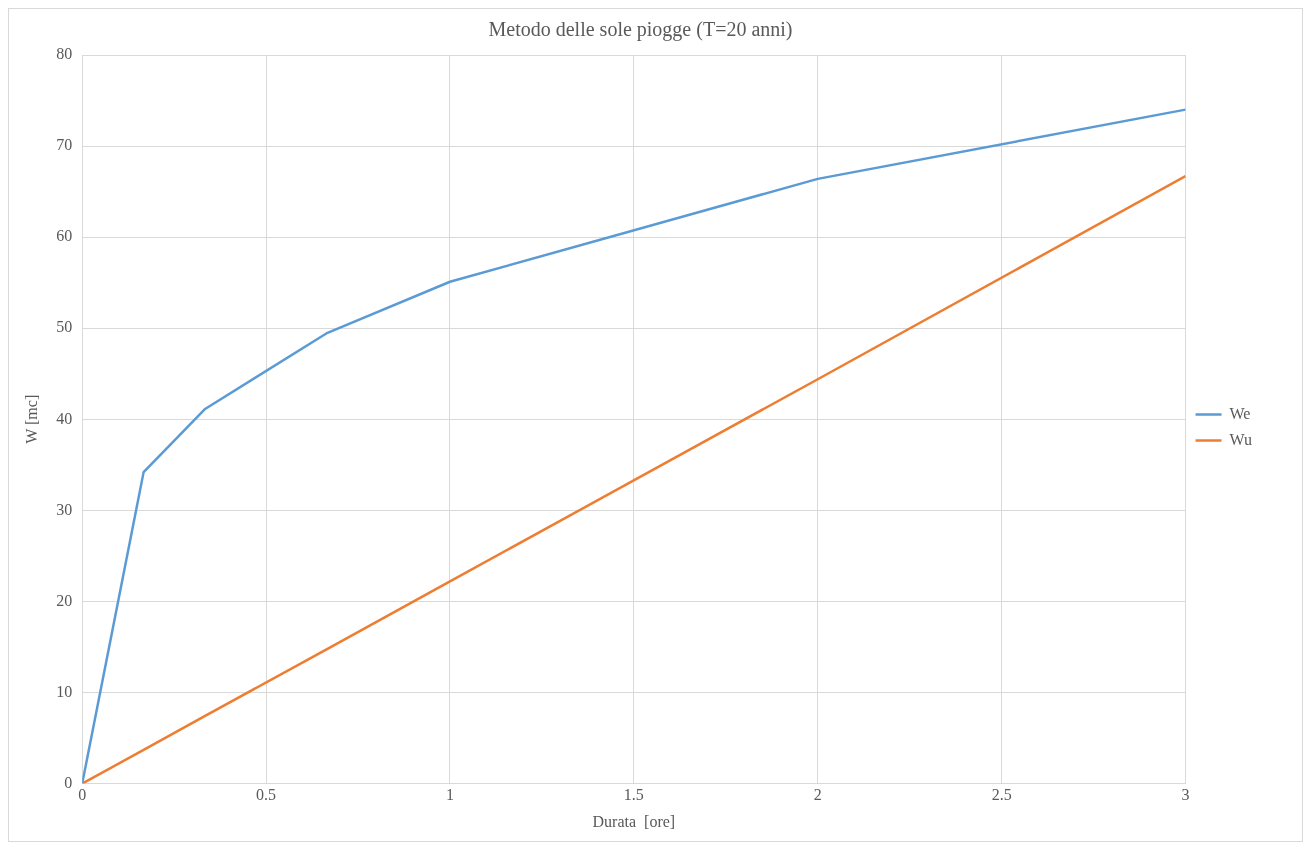 This screenshot has height=850, width=1311. What do you see at coordinates (68, 782) in the screenshot?
I see `y-tick-label: 0` at bounding box center [68, 782].